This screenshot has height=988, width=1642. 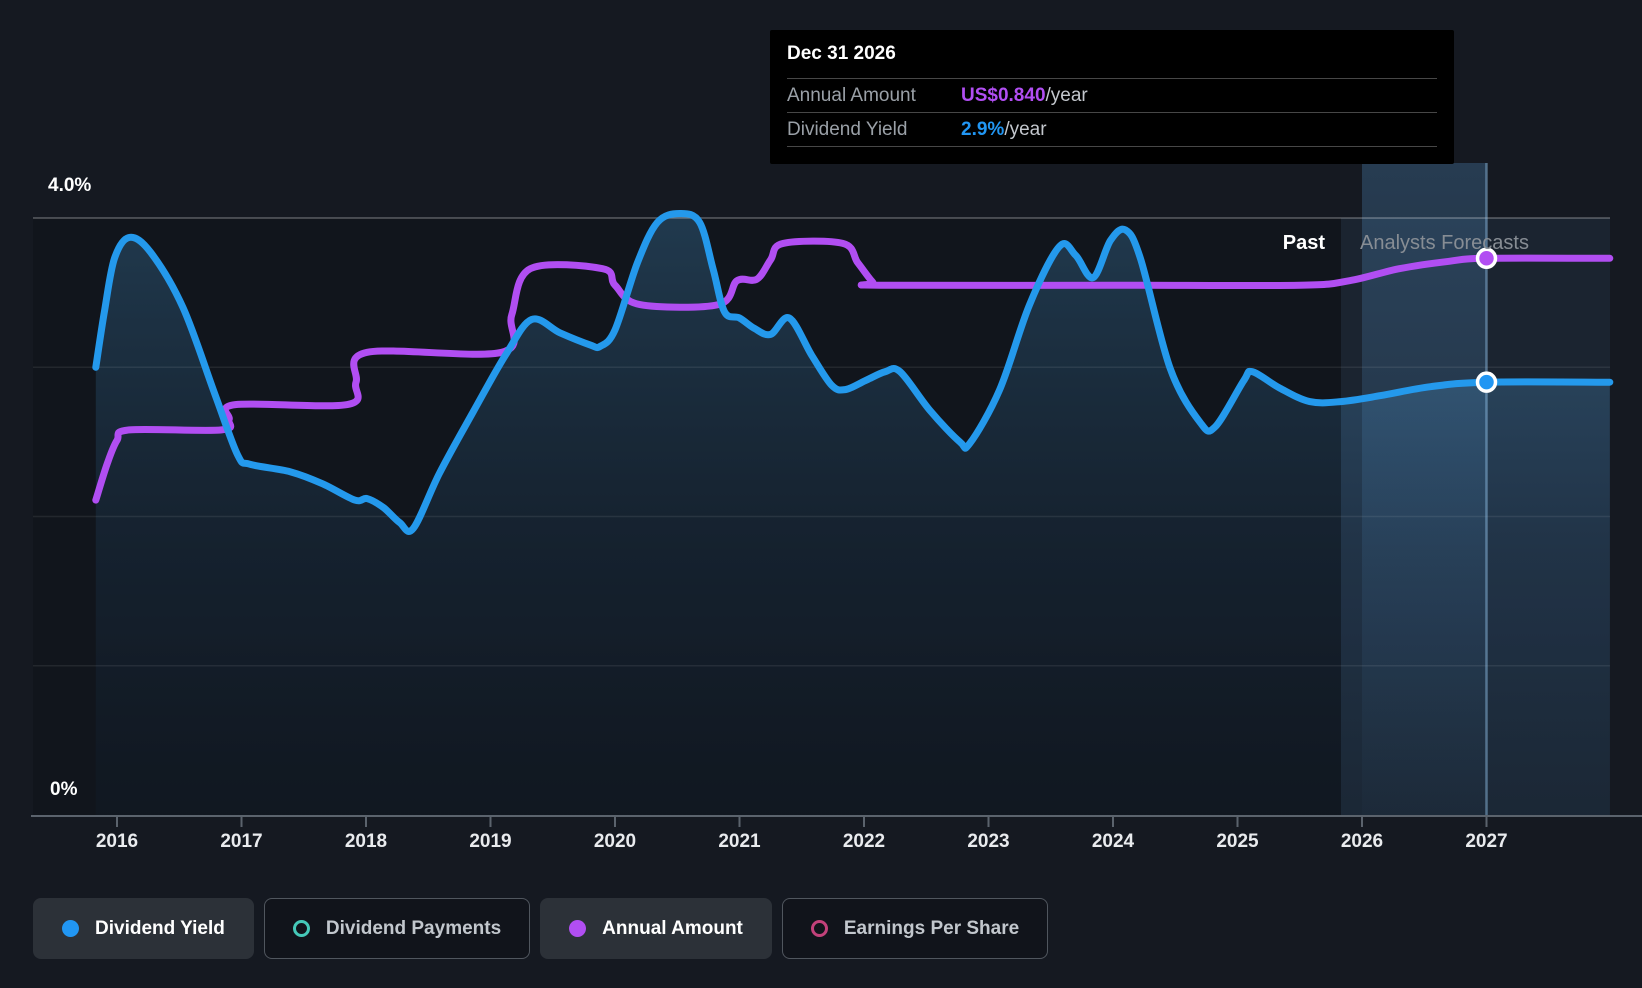 I want to click on year-label-2023: 2023, so click(x=988, y=841).